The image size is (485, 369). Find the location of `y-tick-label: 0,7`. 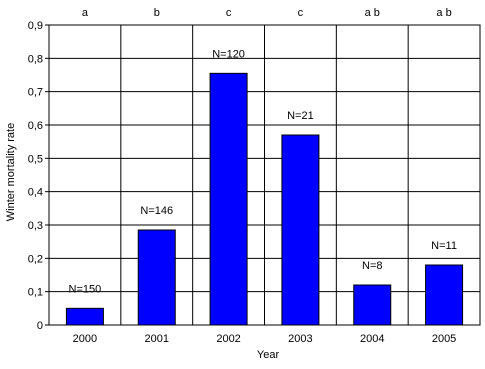

y-tick-label: 0,7 is located at coordinates (35, 93).